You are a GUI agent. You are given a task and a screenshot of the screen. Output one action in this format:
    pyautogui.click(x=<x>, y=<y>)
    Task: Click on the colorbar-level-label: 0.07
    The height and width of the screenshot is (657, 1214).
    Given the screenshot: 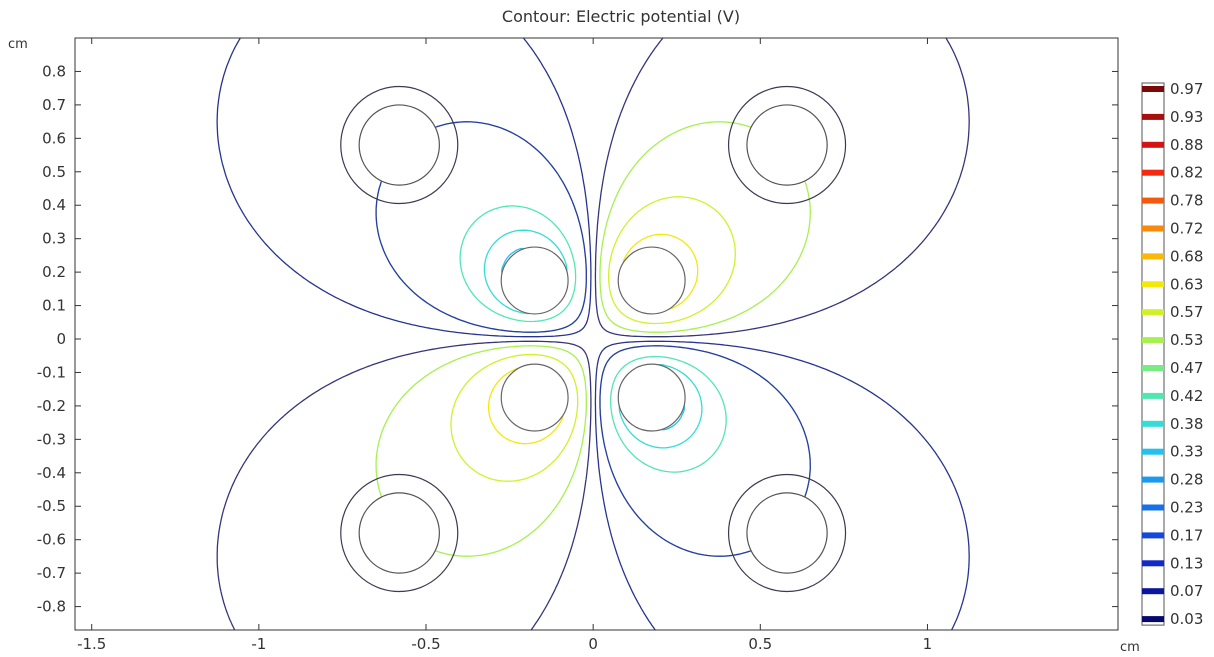 What is the action you would take?
    pyautogui.click(x=1186, y=591)
    